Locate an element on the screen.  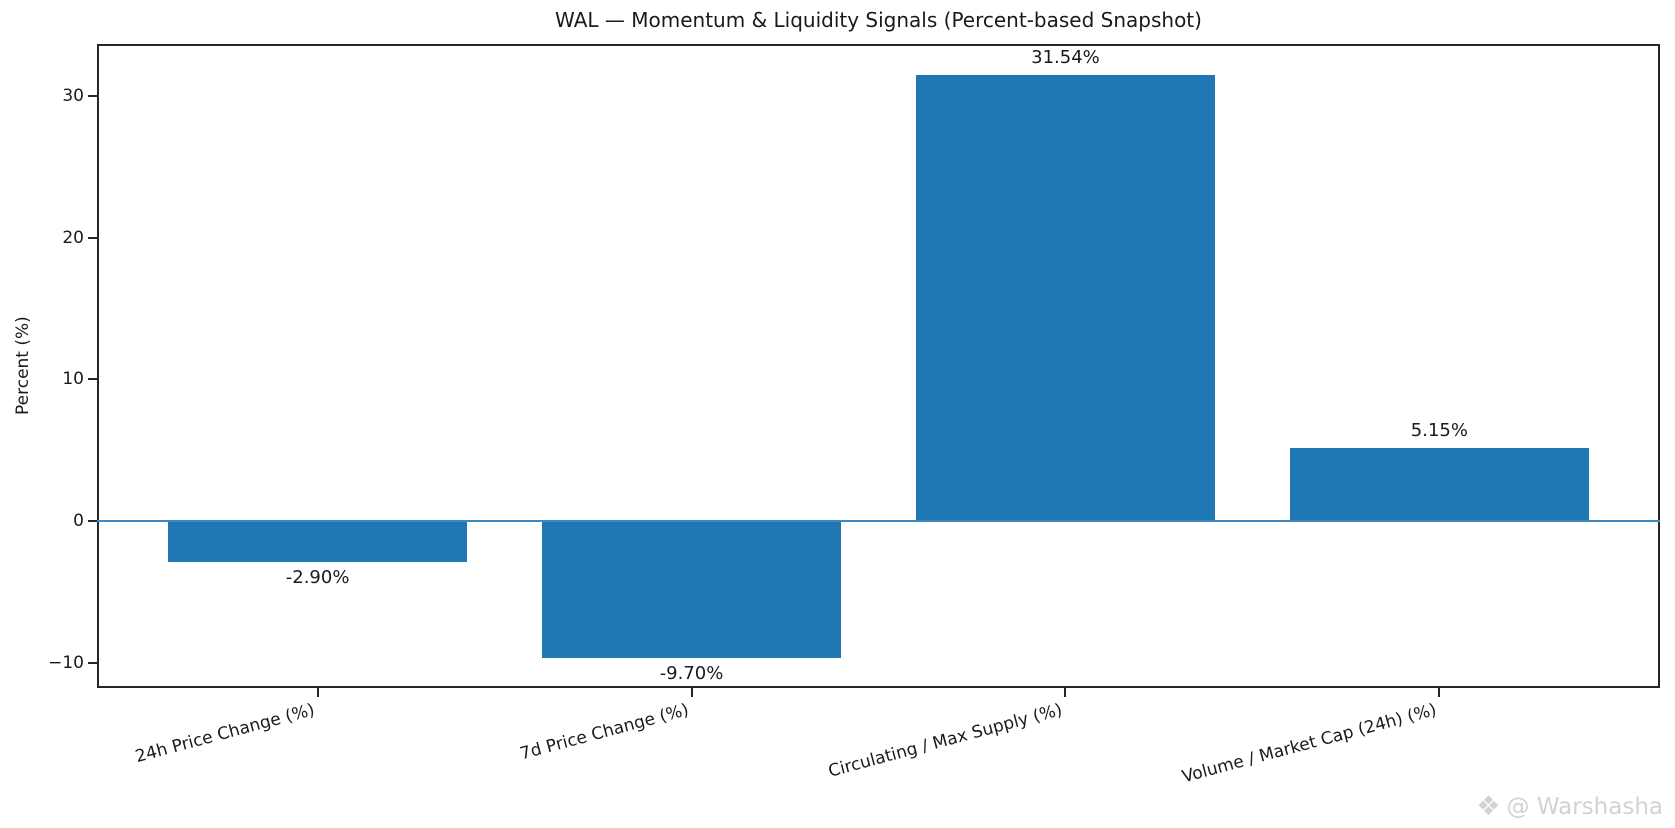
x-axis-category-label: Volume / Market Cap (24h) (%) is located at coordinates (1309, 744).